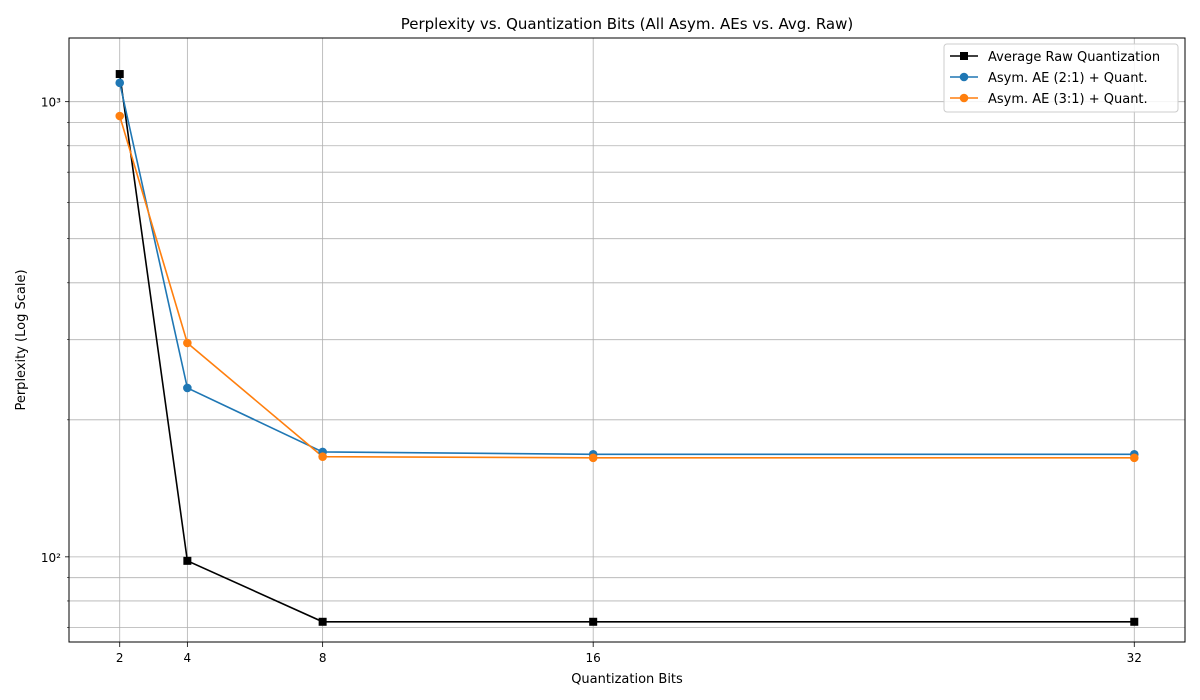  I want to click on legend-label: Asym. AE (2:1) + Quant., so click(1068, 78).